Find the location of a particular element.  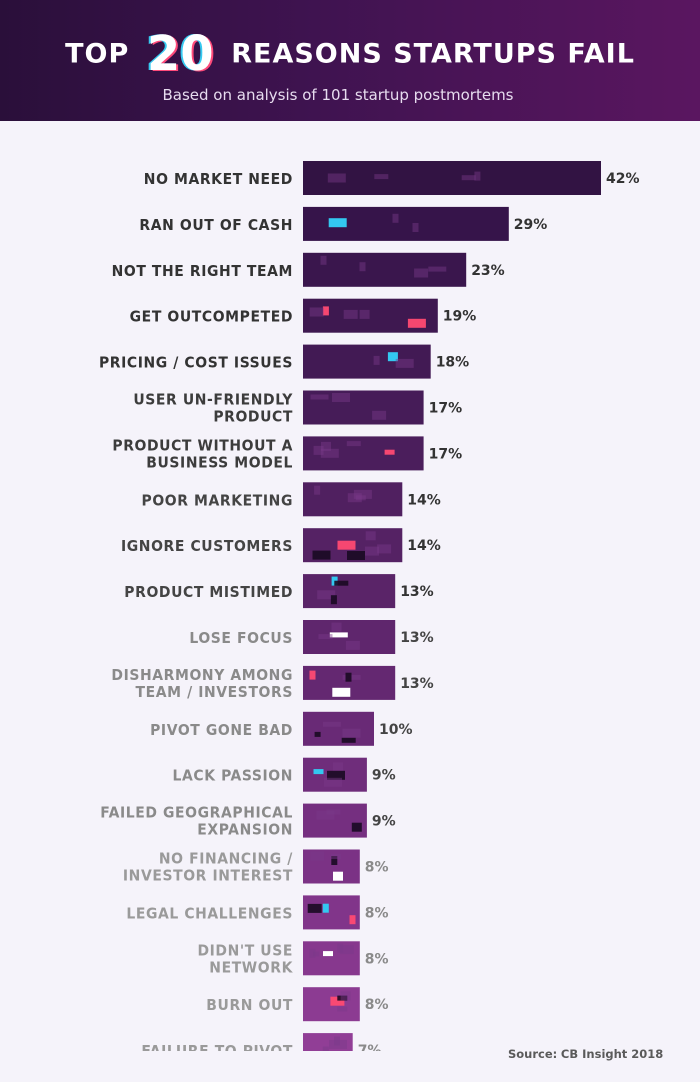

value-label: 19% is located at coordinates (460, 317).